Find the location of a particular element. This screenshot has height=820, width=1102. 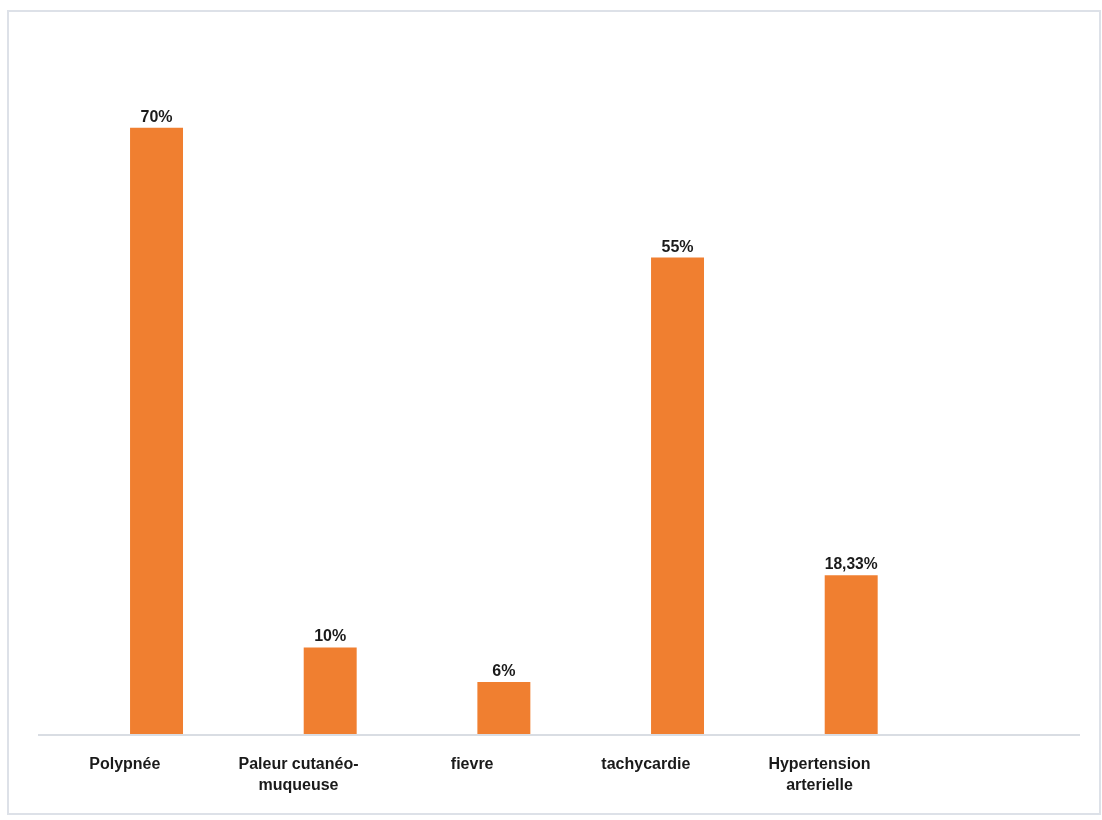

x-tick-label: Paleur cutanéo-muqueuse is located at coordinates (298, 774).